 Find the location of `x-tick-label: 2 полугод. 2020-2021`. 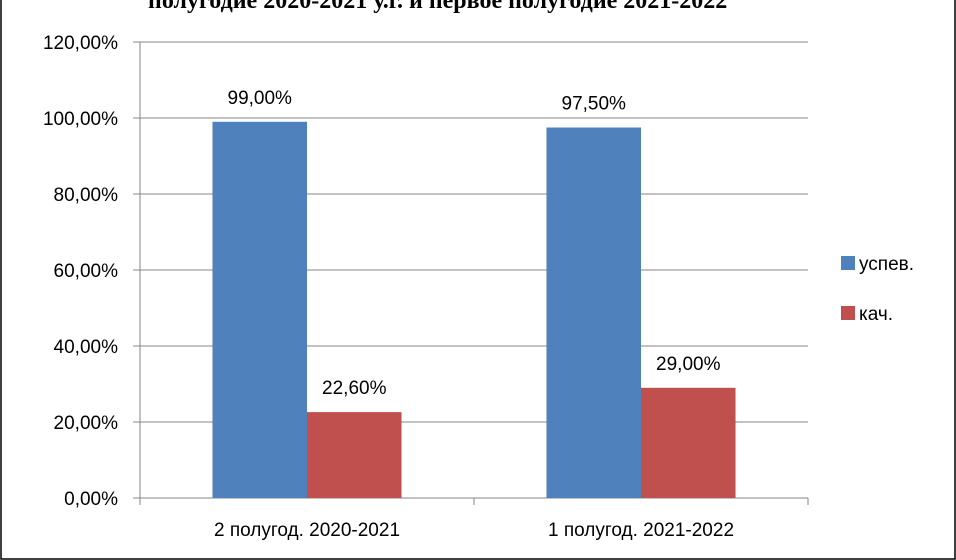

x-tick-label: 2 полугод. 2020-2021 is located at coordinates (307, 530).